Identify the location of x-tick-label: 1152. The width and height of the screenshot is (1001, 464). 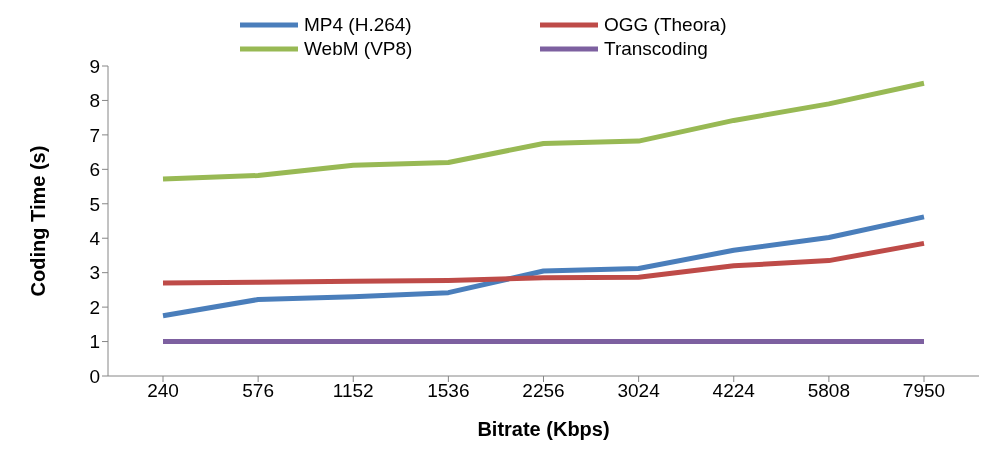
(353, 391).